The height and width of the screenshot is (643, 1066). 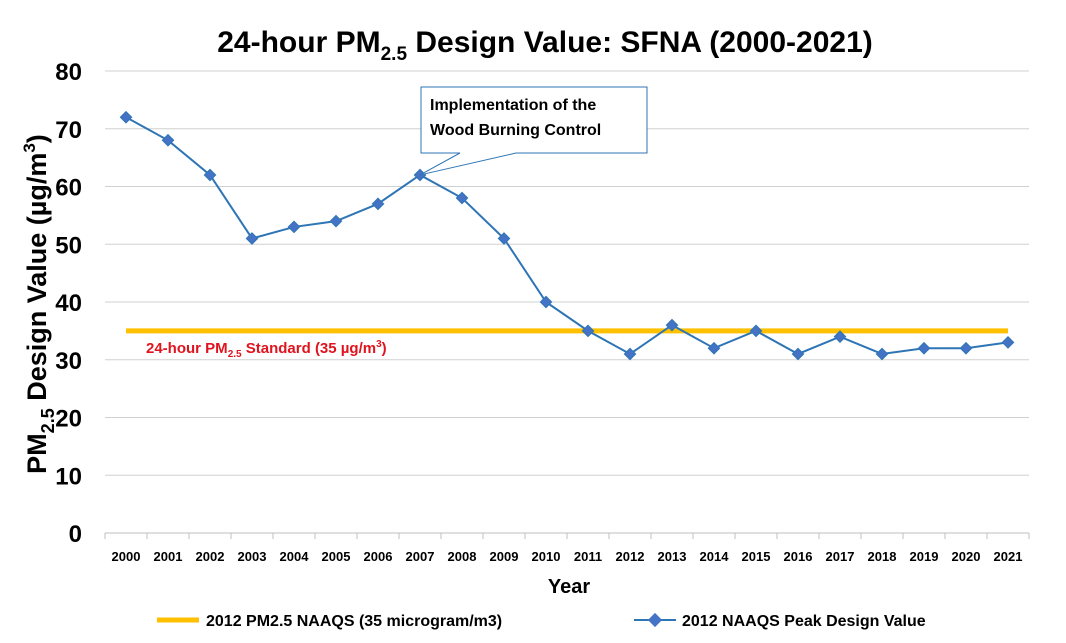 What do you see at coordinates (462, 556) in the screenshot?
I see `x-tick-label: 2008` at bounding box center [462, 556].